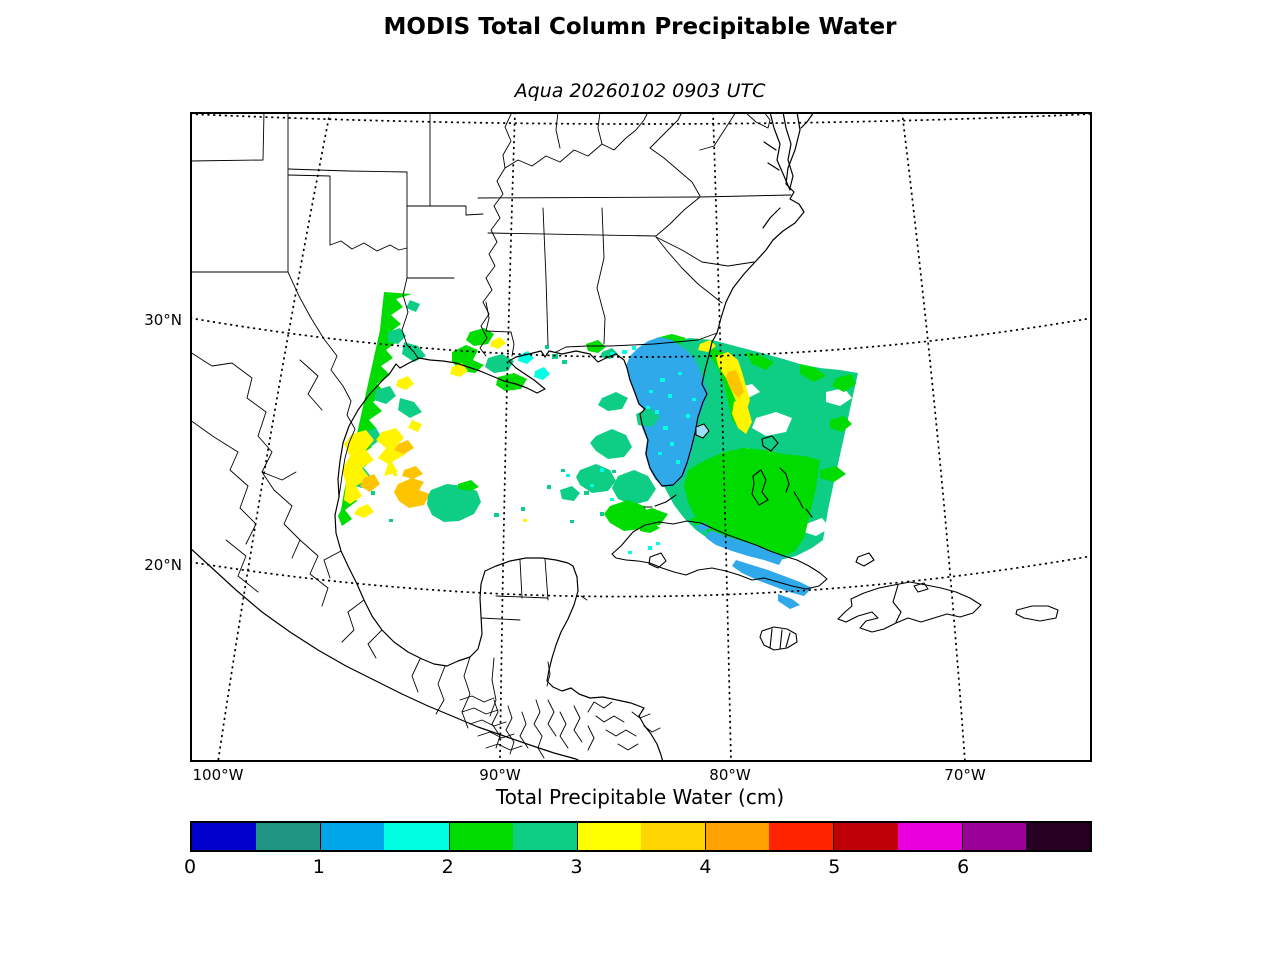 The height and width of the screenshot is (960, 1280). I want to click on figure-title: MODIS Total Column Precipitable Water, so click(640, 27).